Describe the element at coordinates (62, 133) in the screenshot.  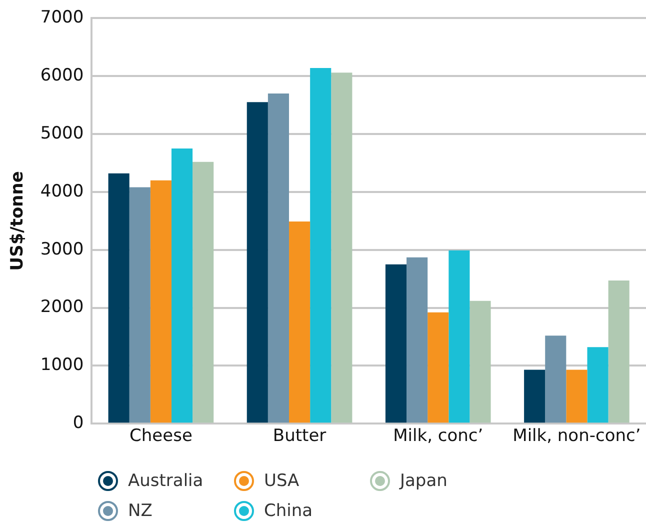
I see `y-tick-label: 5000` at that location.